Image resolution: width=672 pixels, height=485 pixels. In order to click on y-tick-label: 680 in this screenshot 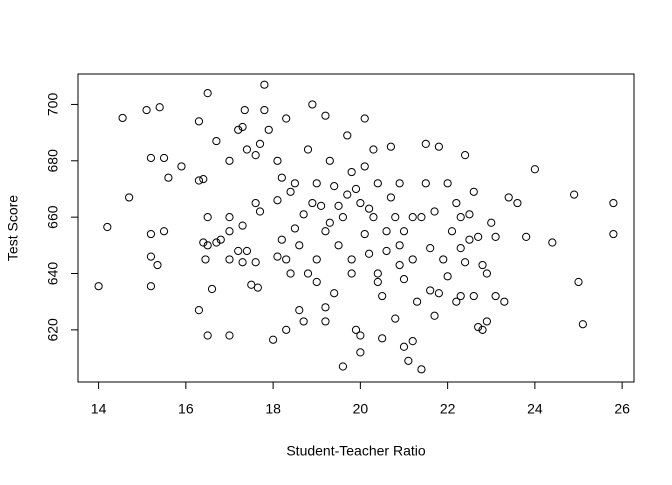, I will do `click(53, 161)`.